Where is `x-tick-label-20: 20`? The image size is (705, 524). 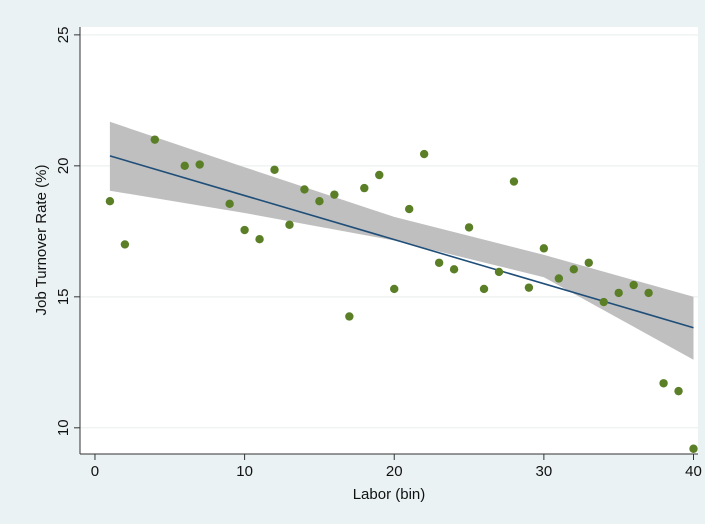
x-tick-label-20: 20 is located at coordinates (394, 471).